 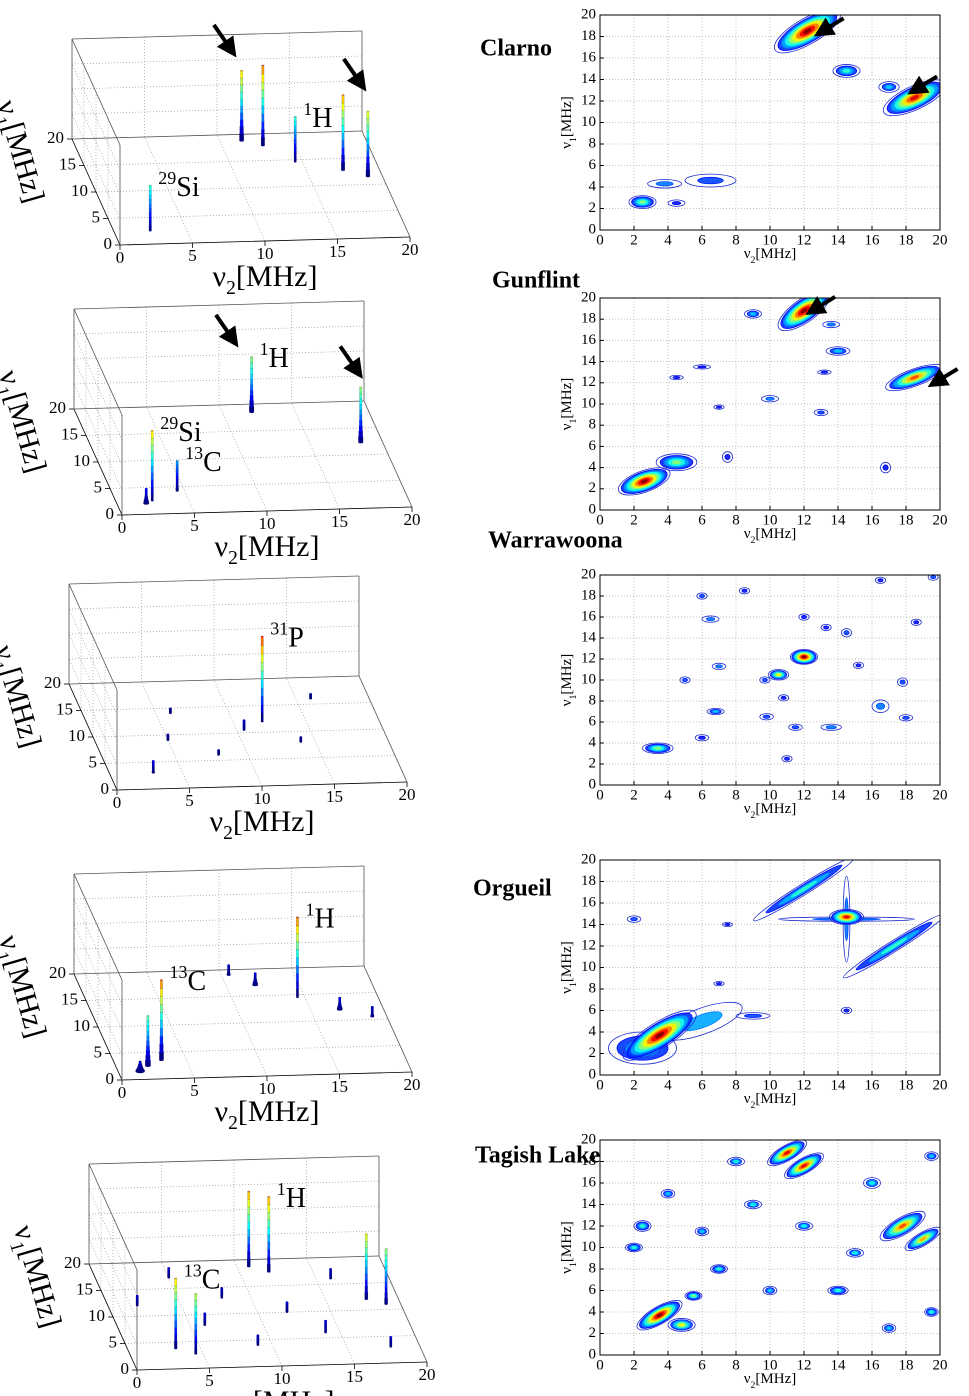 I want to click on label-sub: 1, so click(x=573, y=696).